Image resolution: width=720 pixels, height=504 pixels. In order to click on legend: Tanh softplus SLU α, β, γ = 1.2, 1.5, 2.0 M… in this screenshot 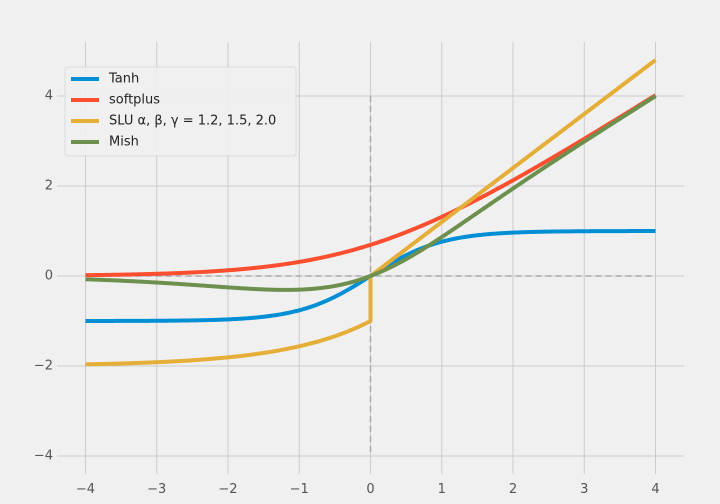, I will do `click(180, 111)`.